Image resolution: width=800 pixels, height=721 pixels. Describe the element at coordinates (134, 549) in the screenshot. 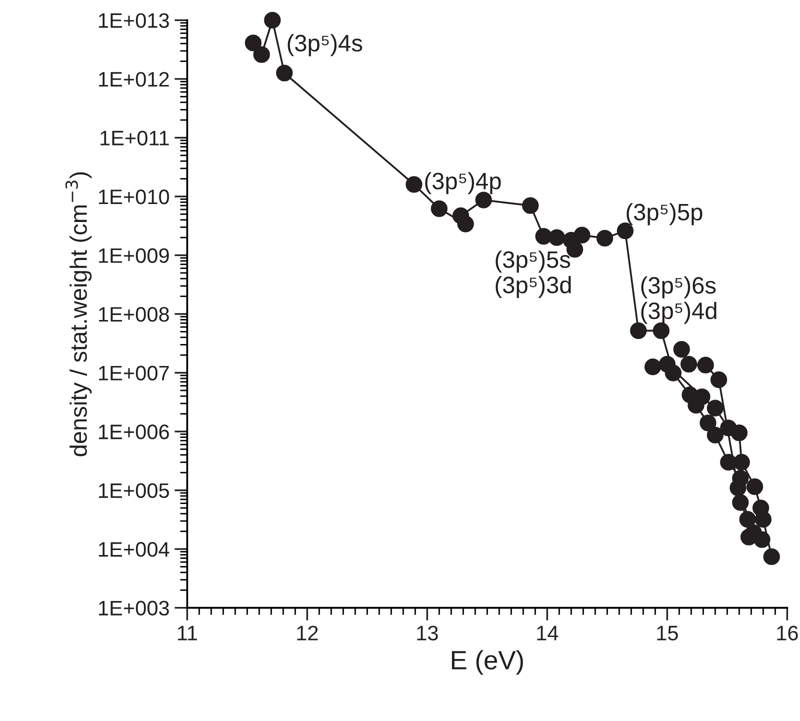

I see `y-tick-label: 1E+004` at that location.